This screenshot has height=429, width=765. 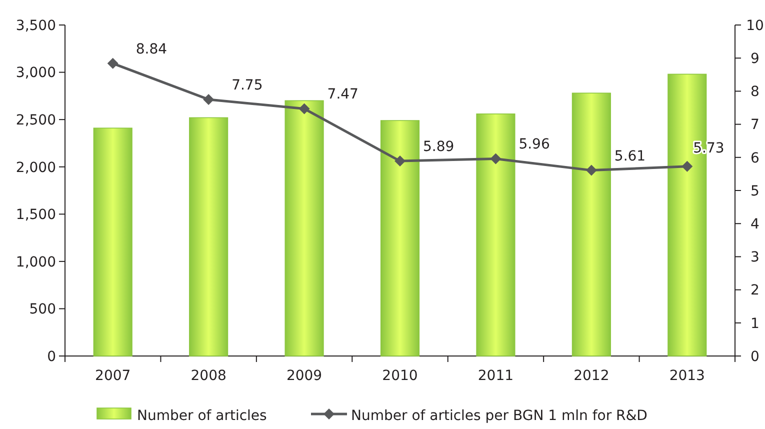 What do you see at coordinates (755, 158) in the screenshot?
I see `y2-tick-label: 6` at bounding box center [755, 158].